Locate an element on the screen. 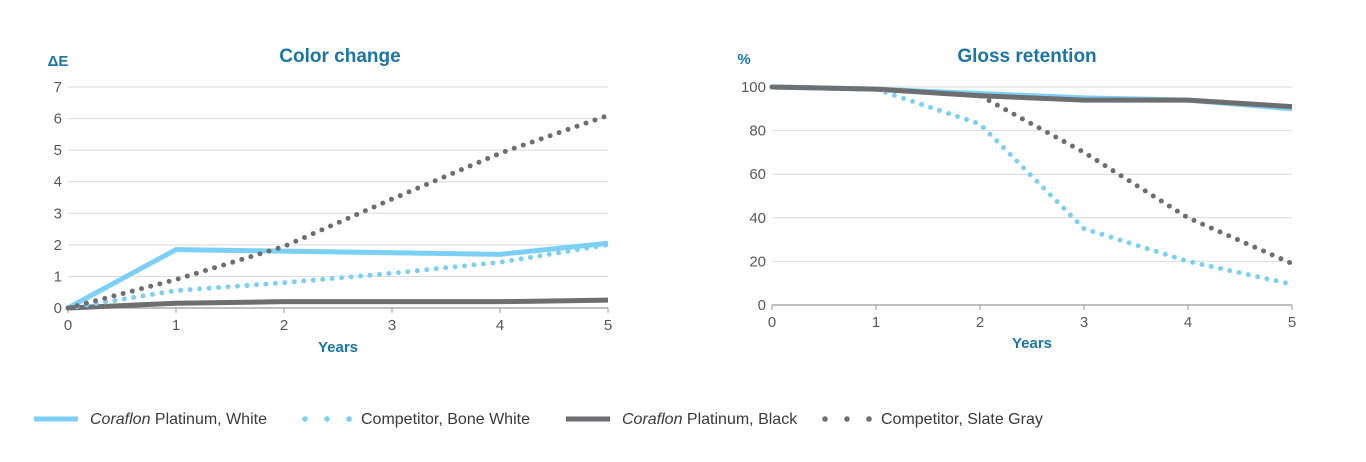  legend-item: Coraflon Platinum, White is located at coordinates (150, 419).